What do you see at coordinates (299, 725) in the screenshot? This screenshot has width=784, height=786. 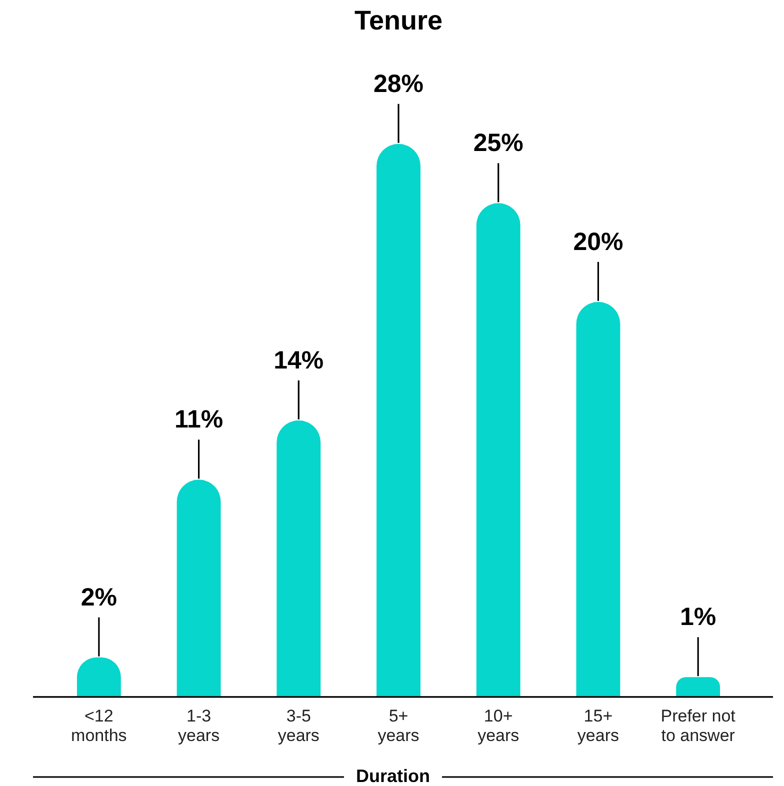 I see `x-tick-label: 3-5 years` at bounding box center [299, 725].